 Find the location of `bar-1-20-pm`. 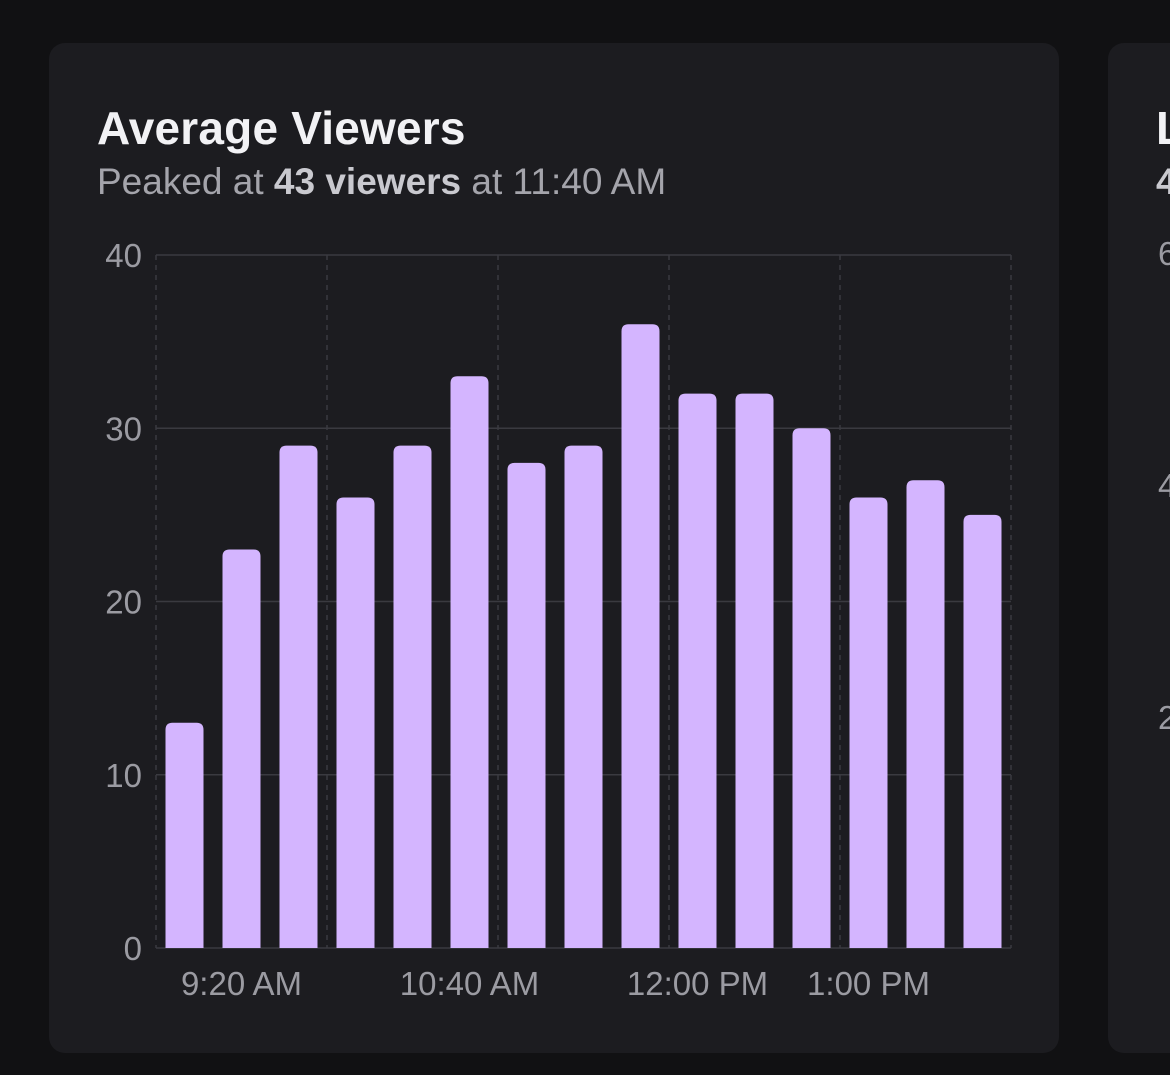

bar-1-20-pm is located at coordinates (925, 714).